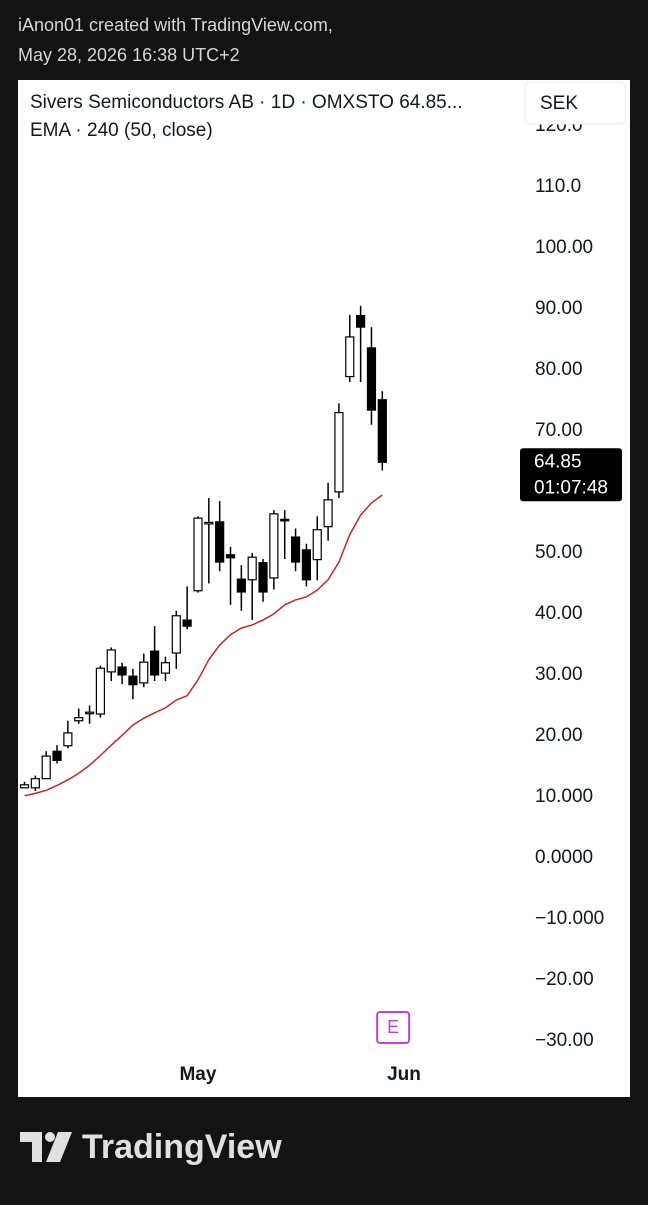 The width and height of the screenshot is (648, 1205). I want to click on y-tick-label: 100.00, so click(564, 247).